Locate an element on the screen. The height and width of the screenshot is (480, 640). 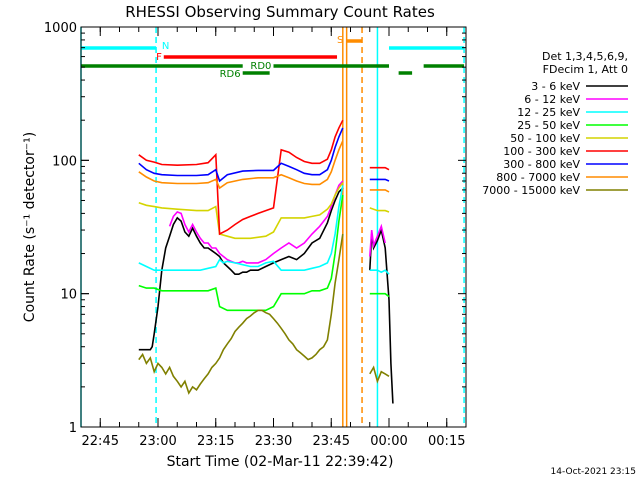
legend-header-line: FDecim 1, Att 0 is located at coordinates (585, 69).